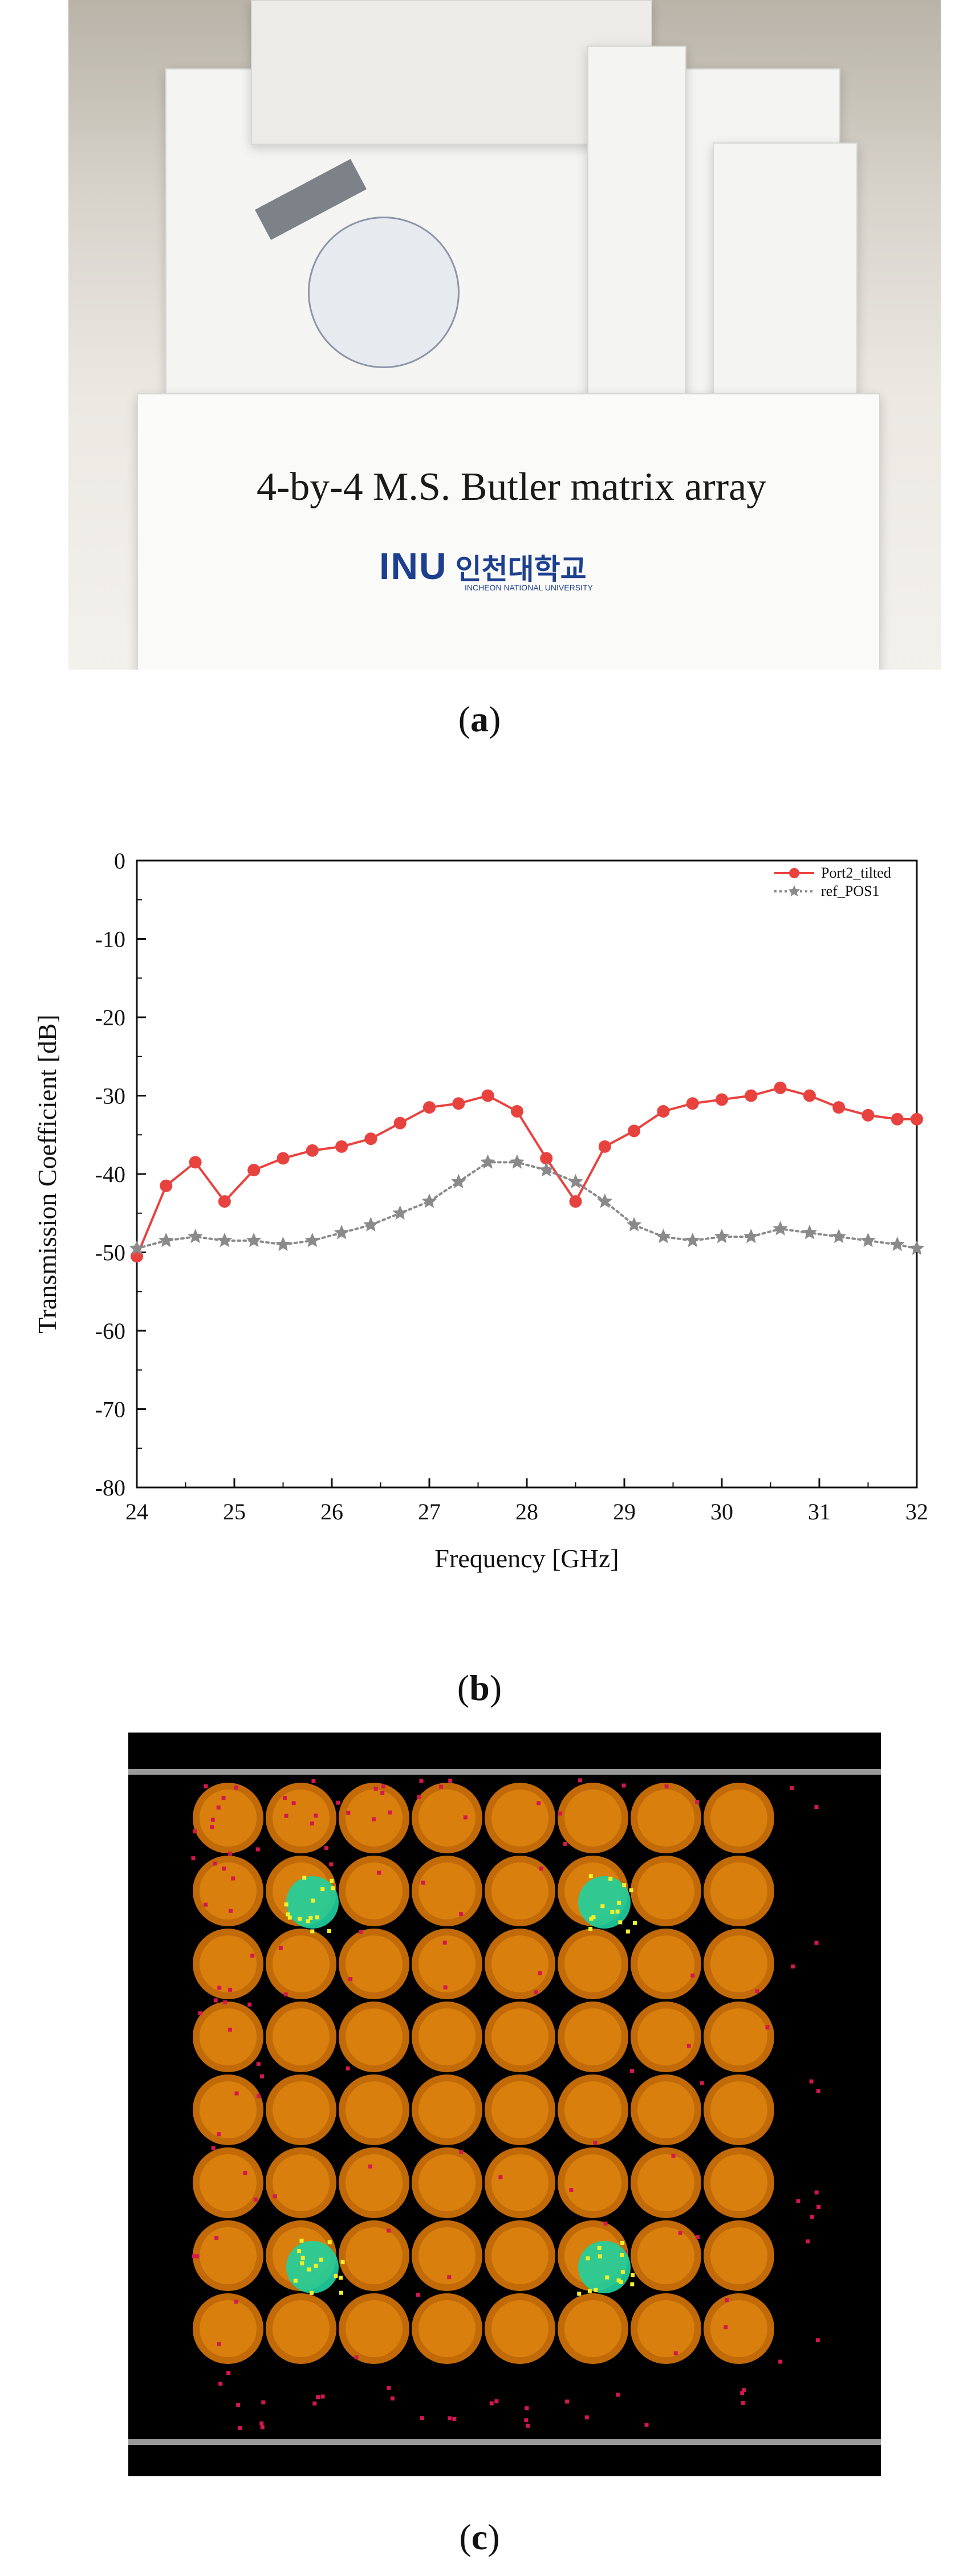 Image resolution: width=959 pixels, height=2576 pixels. Describe the element at coordinates (504, 1772) in the screenshot. I see `top-bar` at that location.